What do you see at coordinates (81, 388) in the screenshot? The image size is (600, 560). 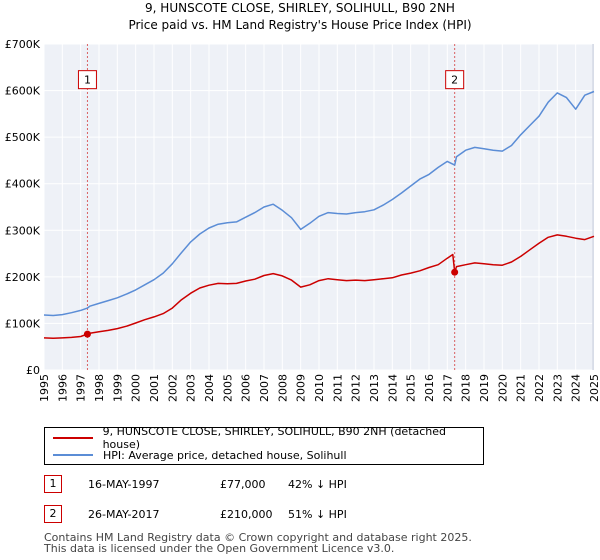 I see `x-tick-label: 1997` at bounding box center [81, 388].